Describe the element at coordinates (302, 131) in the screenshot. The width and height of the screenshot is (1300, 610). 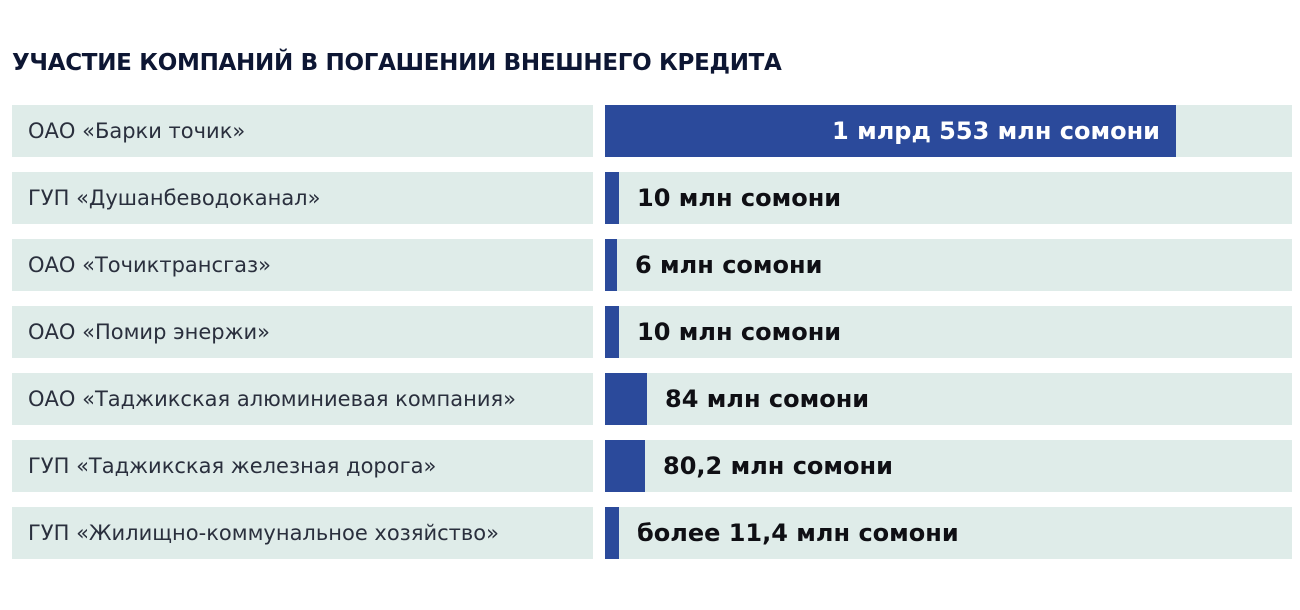
I see `category-label: ОАО «Барки точик»` at that location.